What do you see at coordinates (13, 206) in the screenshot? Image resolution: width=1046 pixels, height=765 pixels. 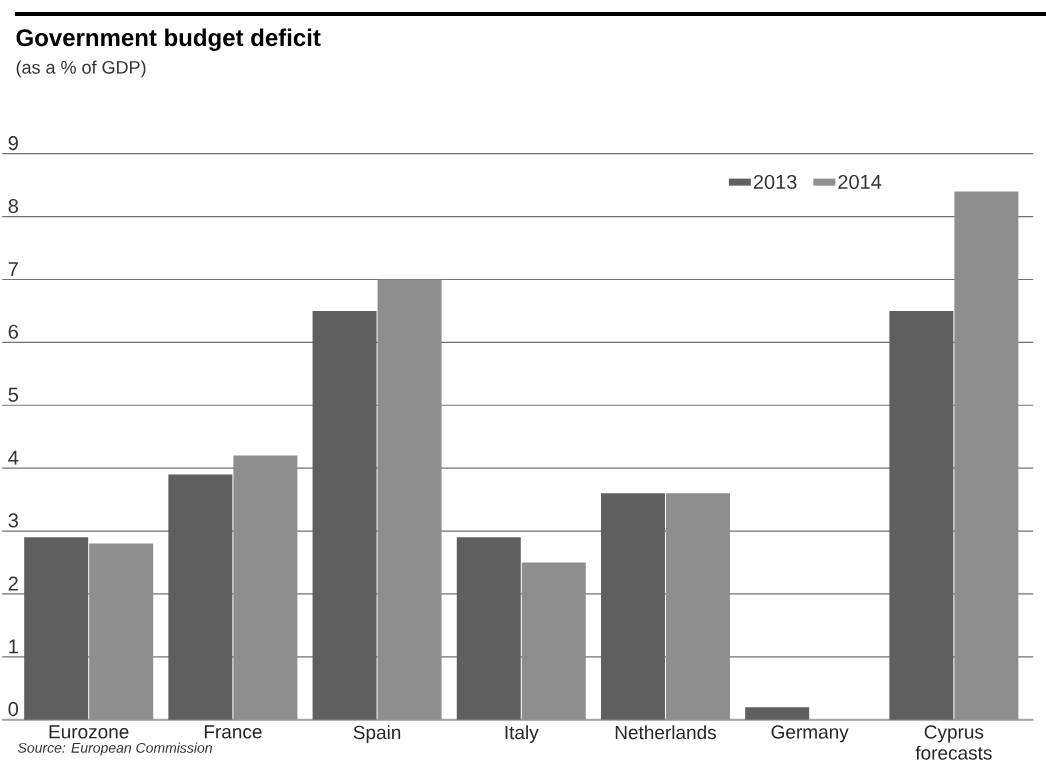 I see `y-tick-label: 8` at bounding box center [13, 206].